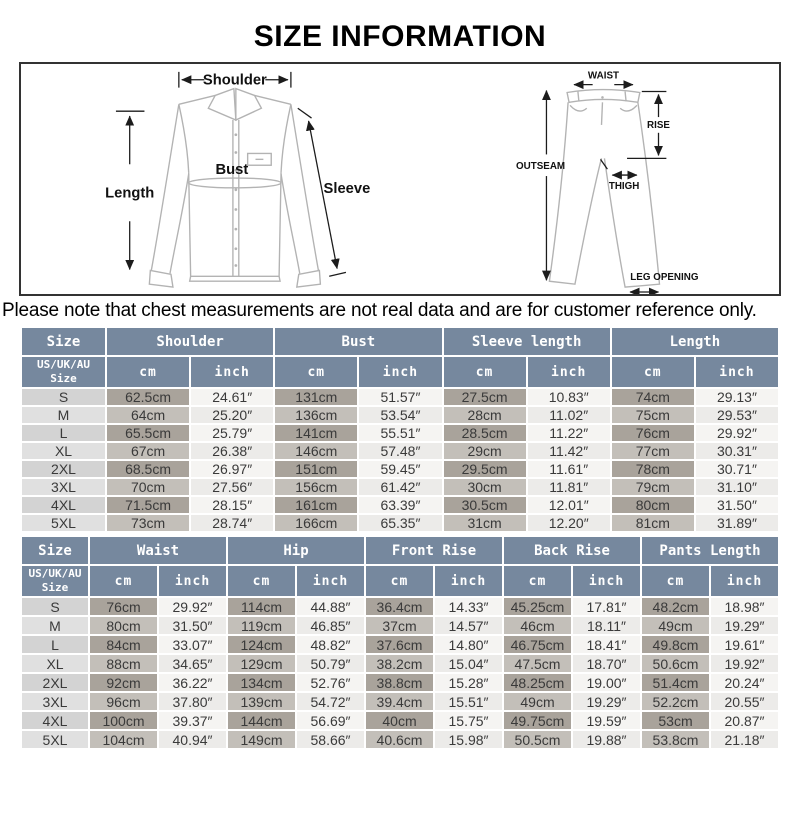  I want to click on inch-cell: 52.76″, so click(330, 682).